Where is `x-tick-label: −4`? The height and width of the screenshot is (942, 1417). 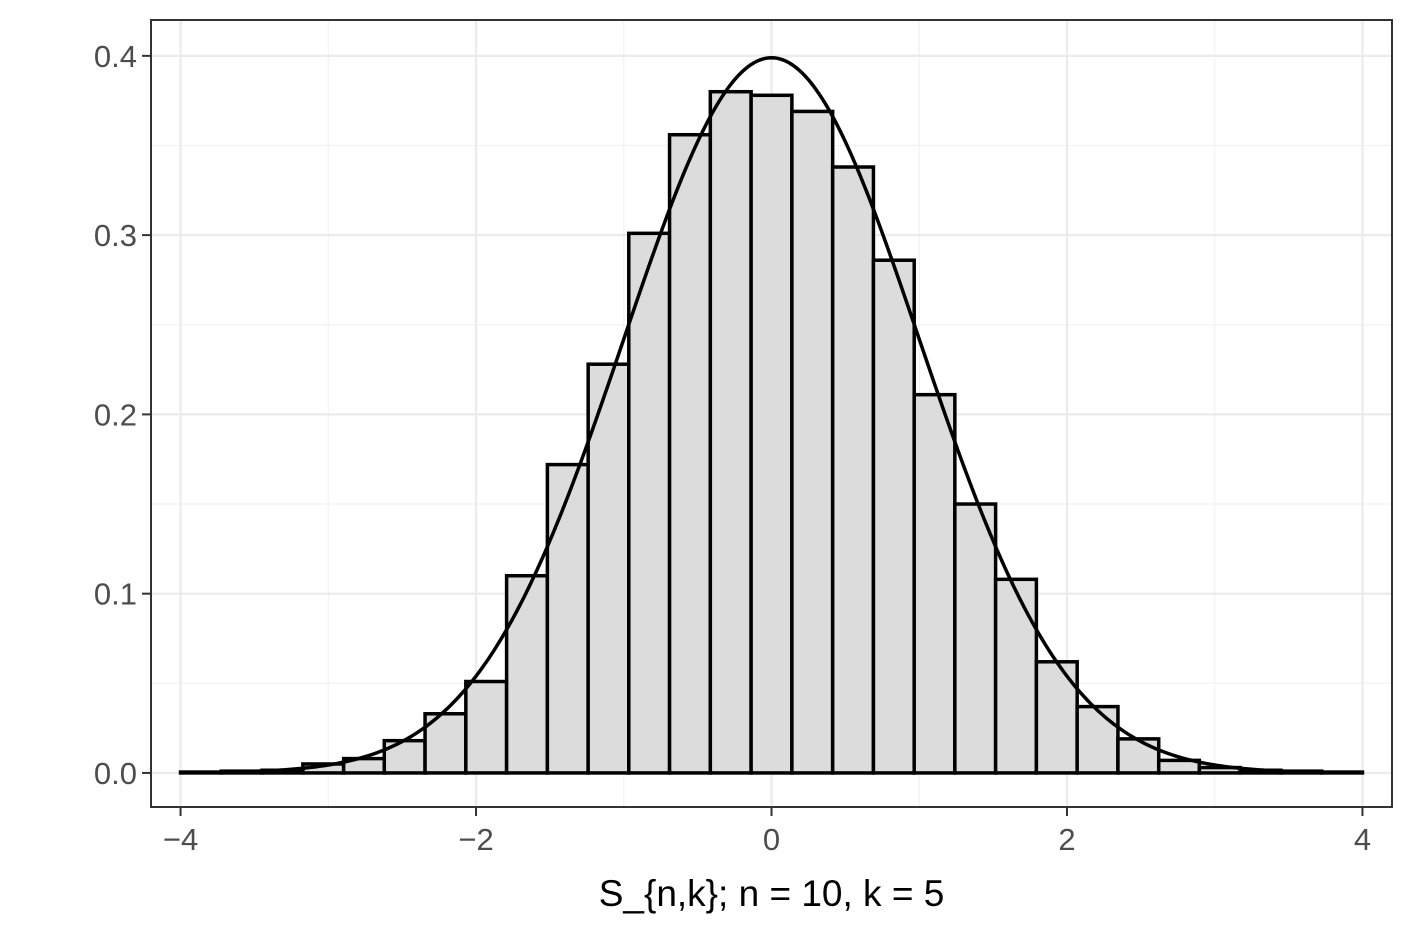 x-tick-label: −4 is located at coordinates (180, 839).